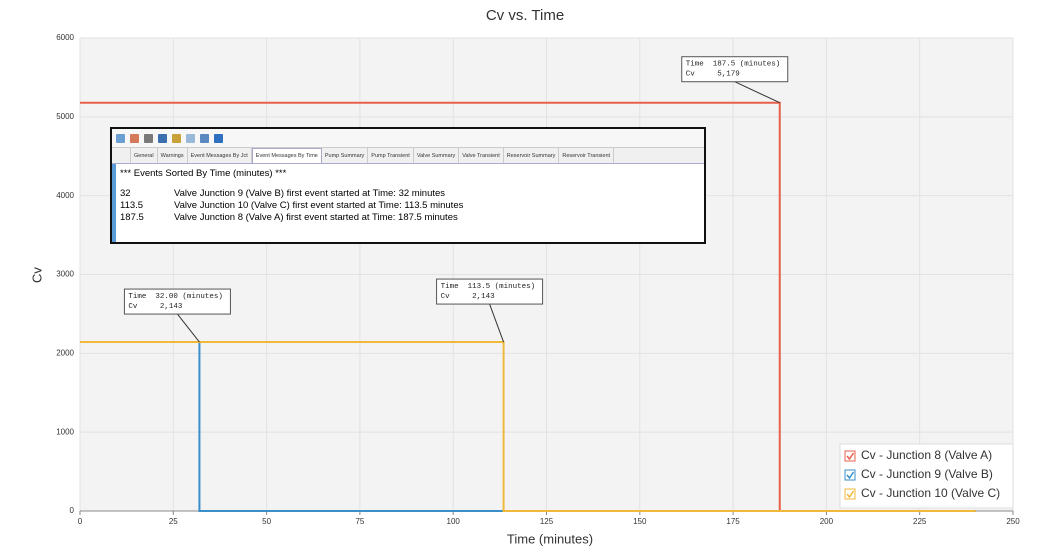  What do you see at coordinates (733, 521) in the screenshot?
I see `x-tick-label: 175` at bounding box center [733, 521].